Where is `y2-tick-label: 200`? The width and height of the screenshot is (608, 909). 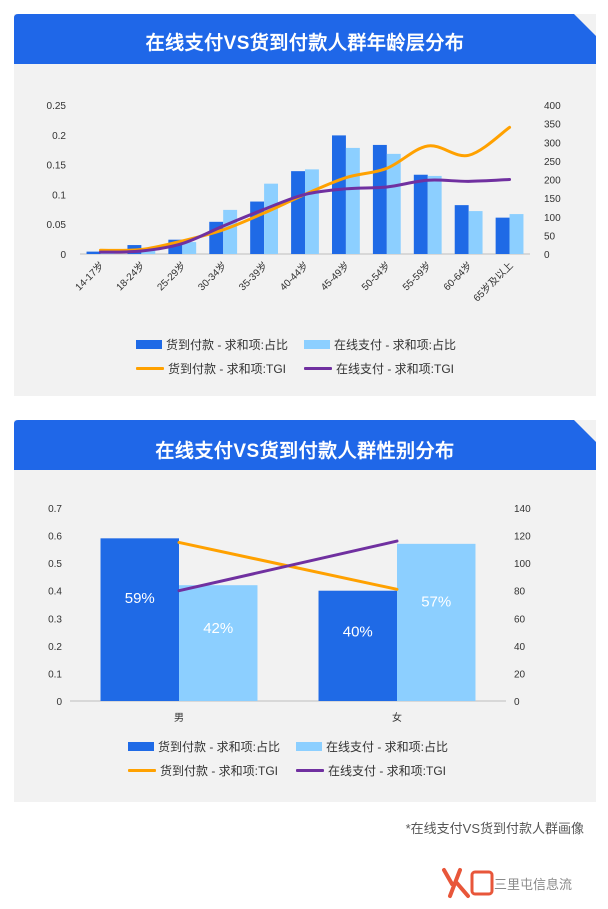
y2-tick-label: 200 is located at coordinates (552, 181).